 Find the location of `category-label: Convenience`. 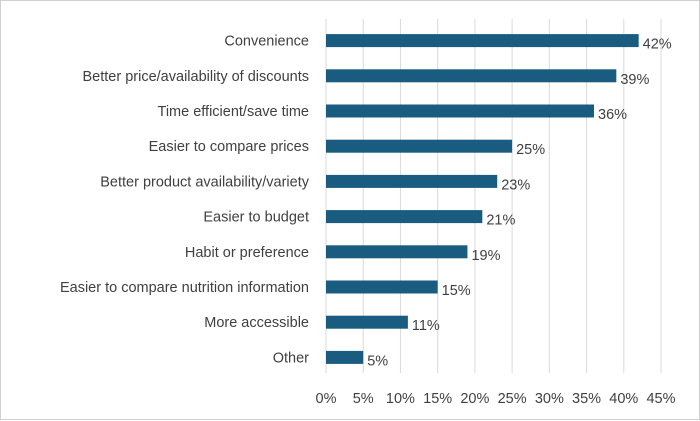

category-label: Convenience is located at coordinates (266, 42).